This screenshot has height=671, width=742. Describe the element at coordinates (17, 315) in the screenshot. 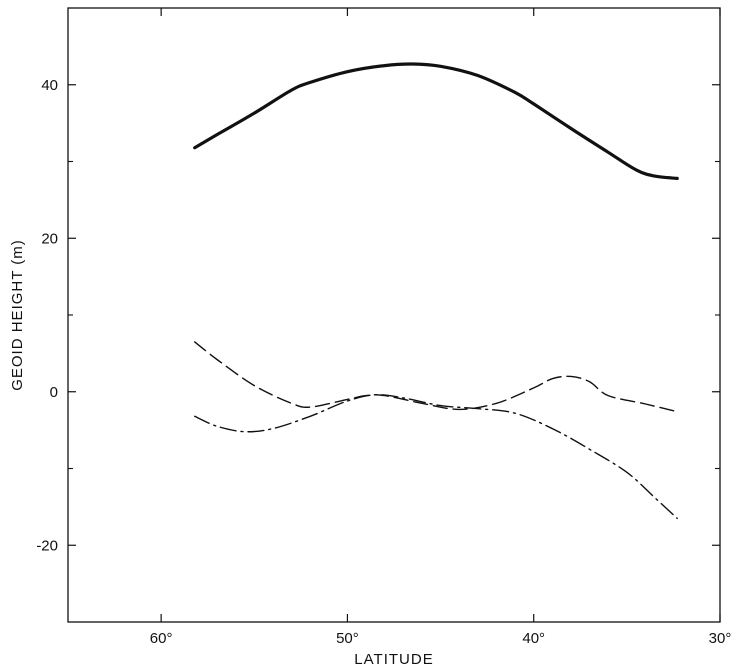

I see `y-axis-label: GEOID HEIGHT (m)` at that location.